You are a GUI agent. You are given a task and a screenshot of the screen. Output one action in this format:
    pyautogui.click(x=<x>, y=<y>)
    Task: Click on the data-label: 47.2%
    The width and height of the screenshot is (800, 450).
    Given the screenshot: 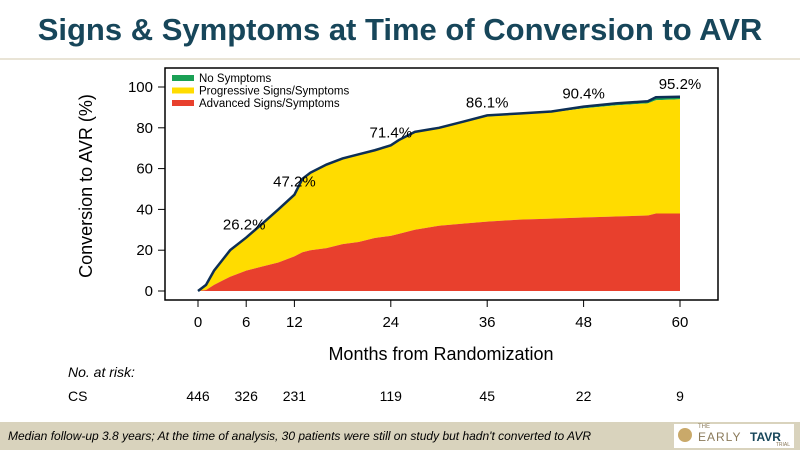 What is the action you would take?
    pyautogui.click(x=294, y=182)
    